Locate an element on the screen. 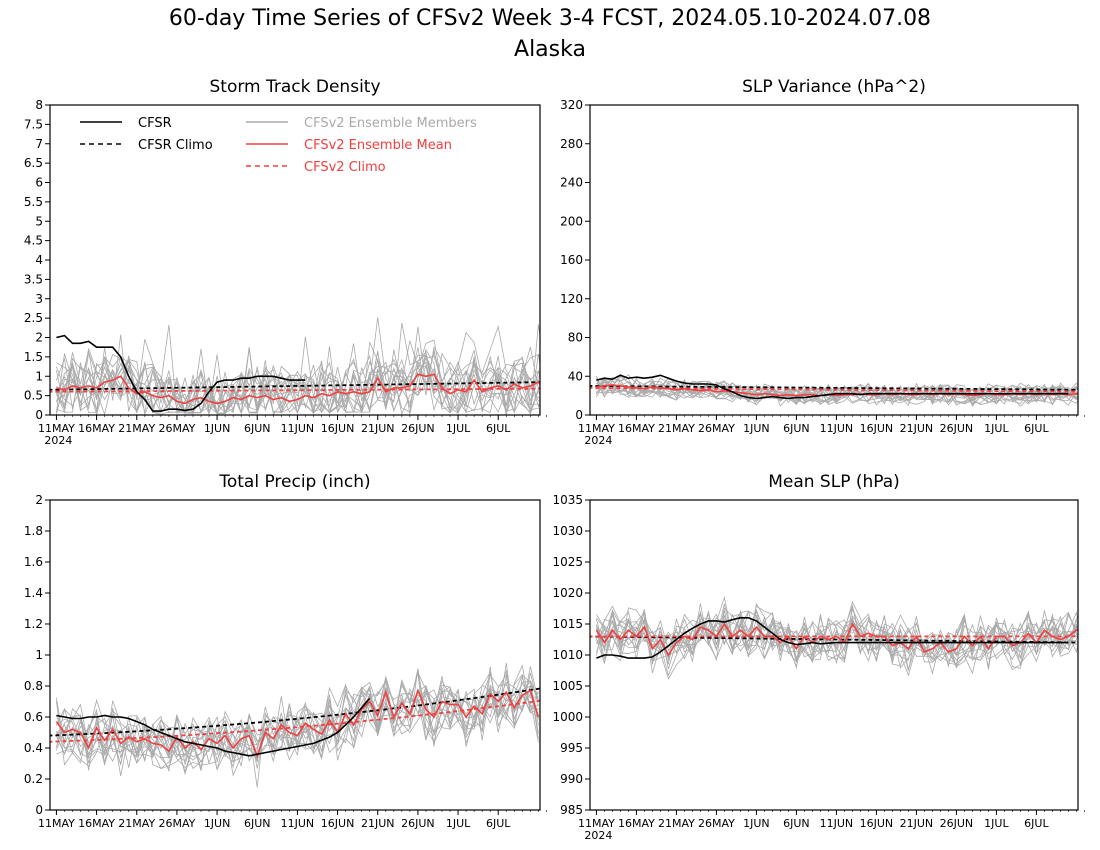 This screenshot has width=1100, height=850. y-tick-label: 1005 is located at coordinates (567, 686).